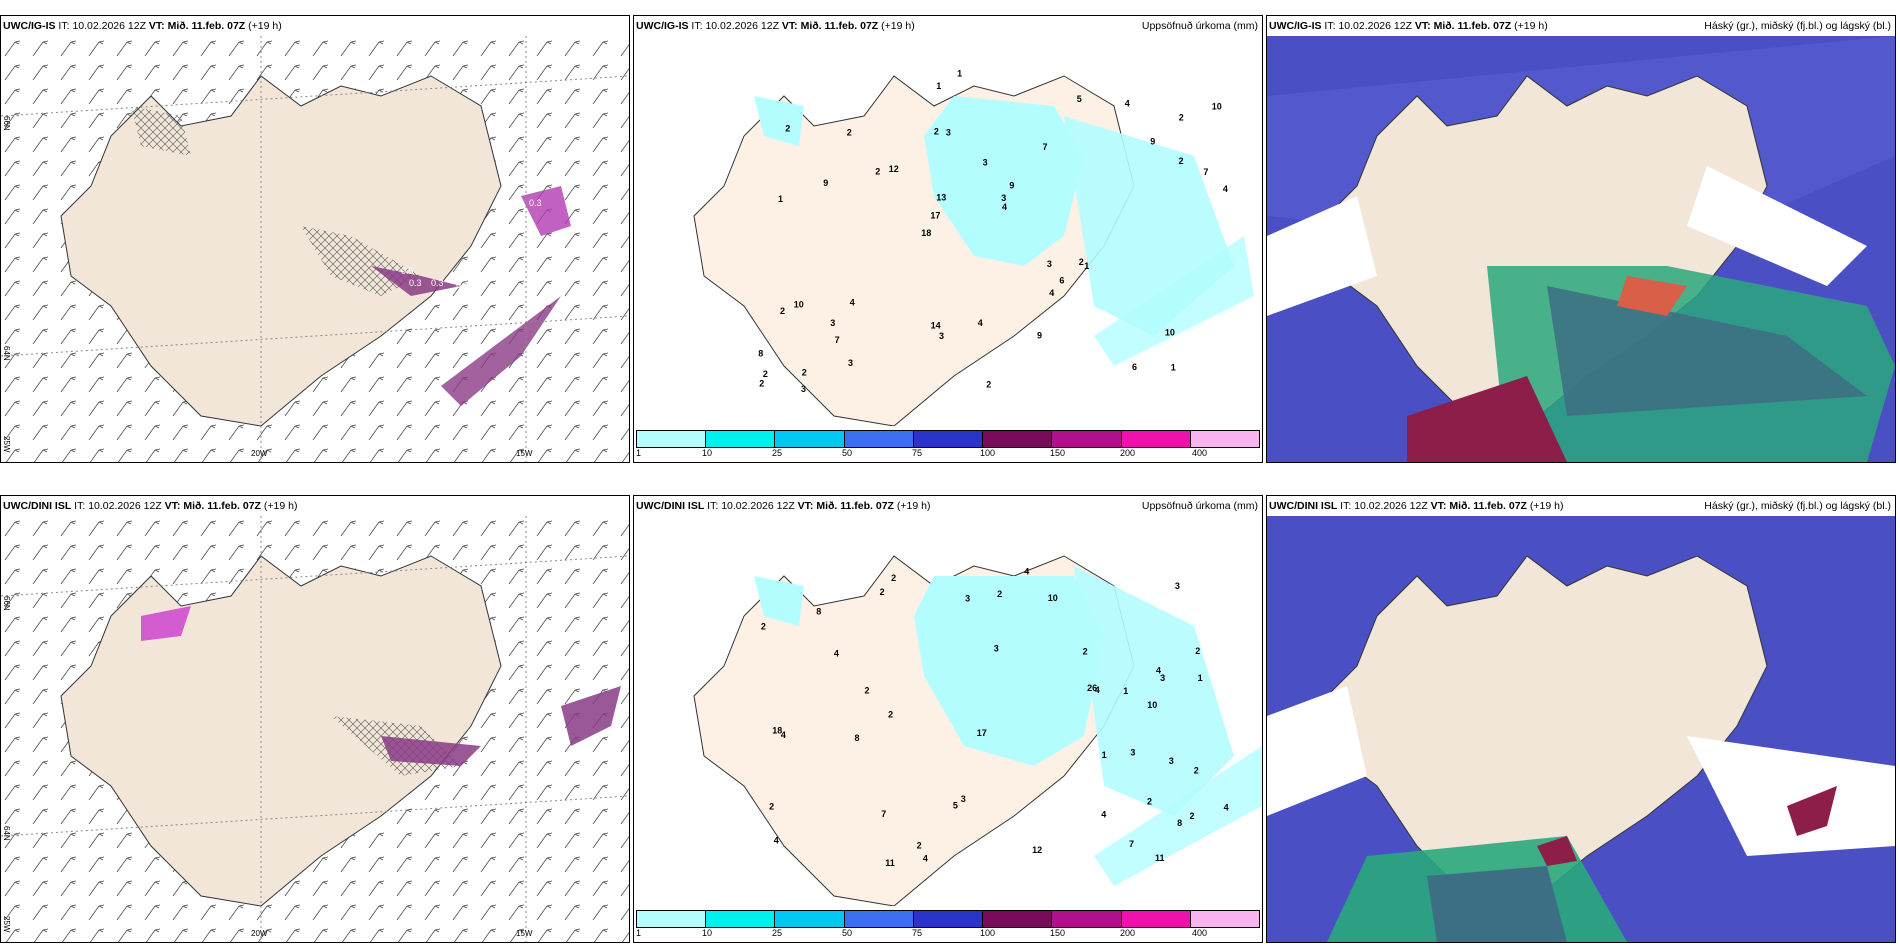  Describe the element at coordinates (955, 806) in the screenshot. I see `precip-value: 5` at that location.